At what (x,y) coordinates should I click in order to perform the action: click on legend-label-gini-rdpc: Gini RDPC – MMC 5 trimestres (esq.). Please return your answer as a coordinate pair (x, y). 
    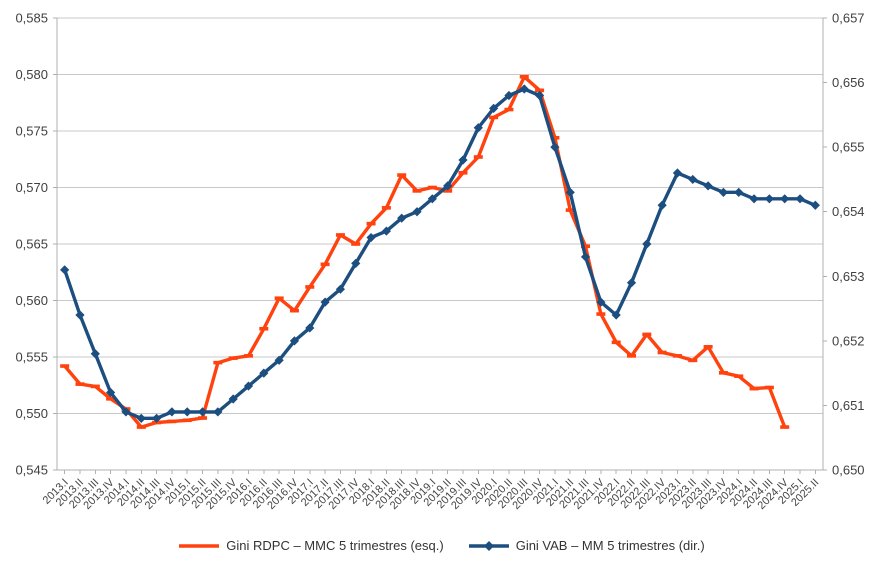
    Looking at the image, I should click on (335, 545).